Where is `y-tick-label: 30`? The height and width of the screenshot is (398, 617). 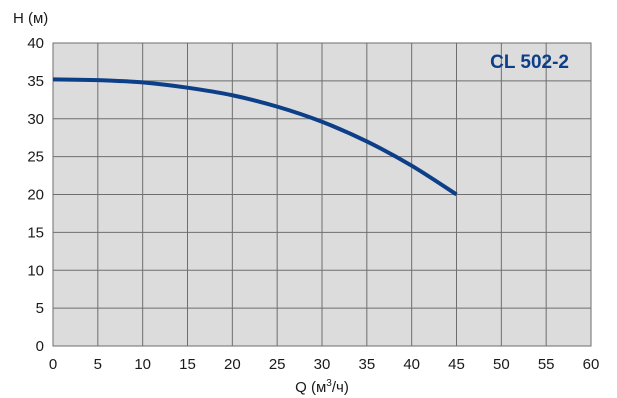
y-tick-label: 30 is located at coordinates (35, 119).